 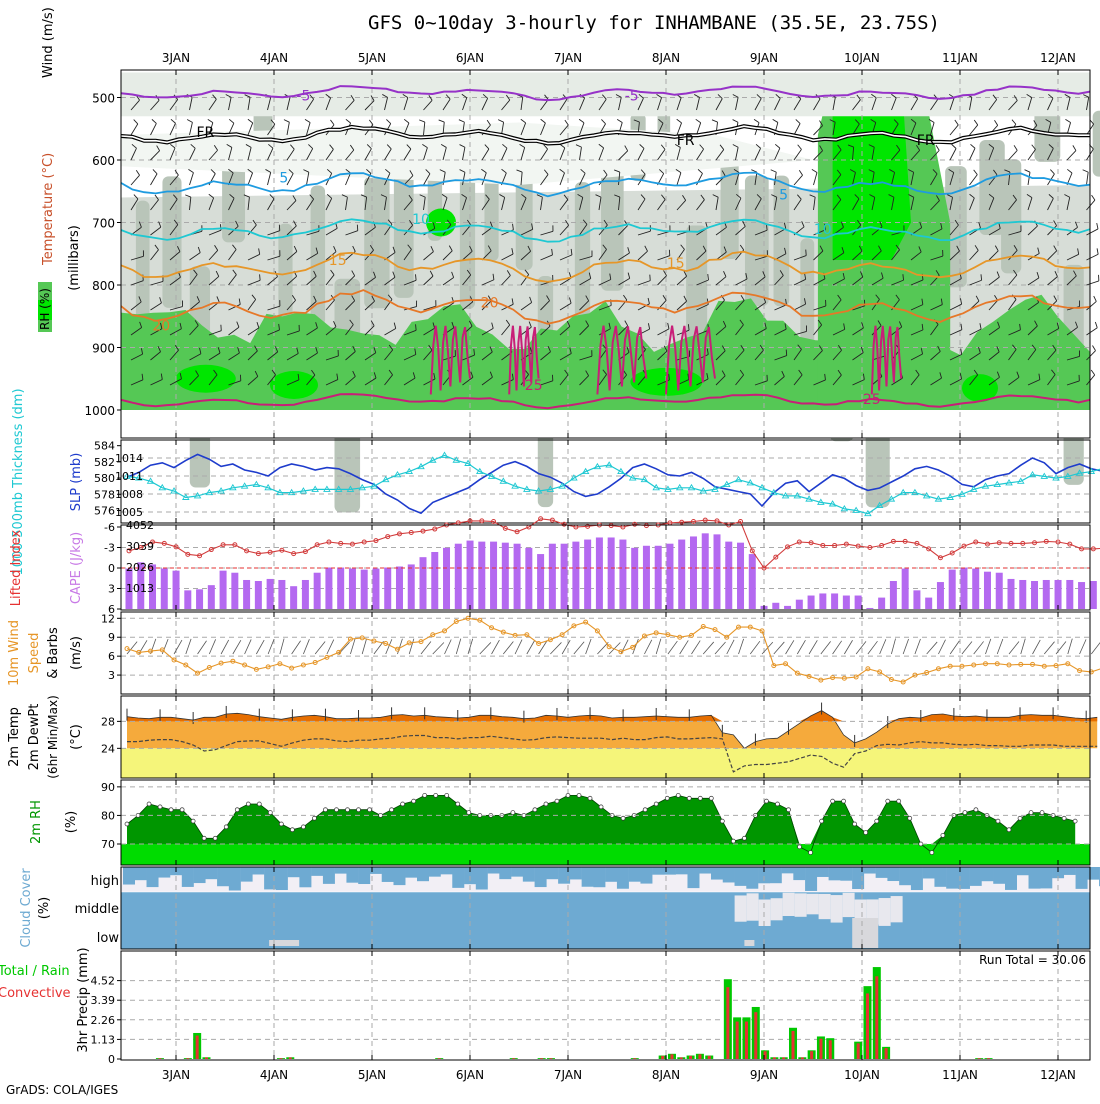 I want to click on slp-axis-label: SLP (mb), so click(x=76, y=482).